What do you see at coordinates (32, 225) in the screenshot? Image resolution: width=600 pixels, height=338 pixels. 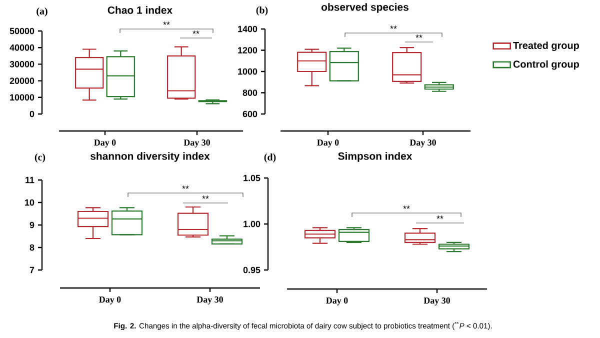 I see `y-tick-label: 9` at bounding box center [32, 225].